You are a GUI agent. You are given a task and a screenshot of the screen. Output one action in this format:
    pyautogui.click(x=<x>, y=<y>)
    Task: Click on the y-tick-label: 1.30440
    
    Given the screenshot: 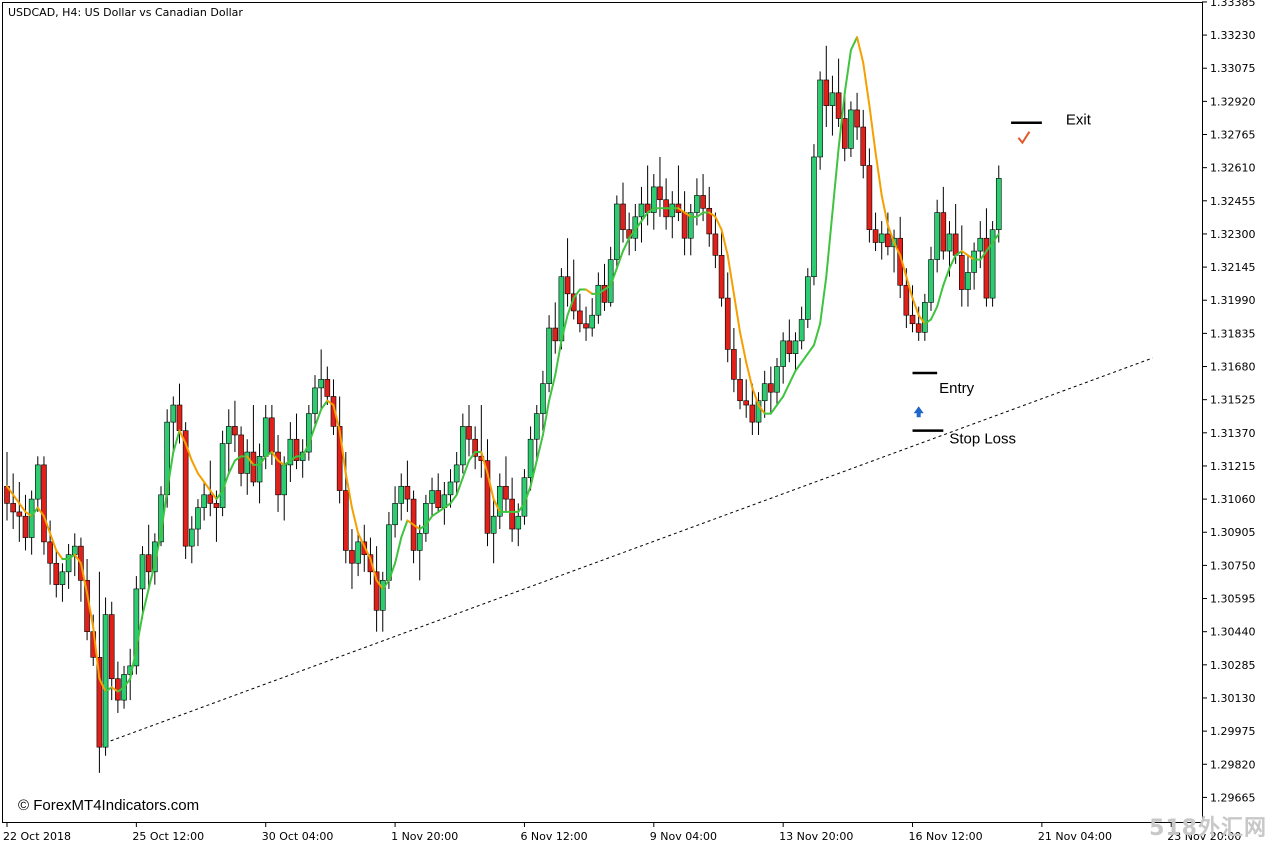 What is the action you would take?
    pyautogui.click(x=1233, y=632)
    